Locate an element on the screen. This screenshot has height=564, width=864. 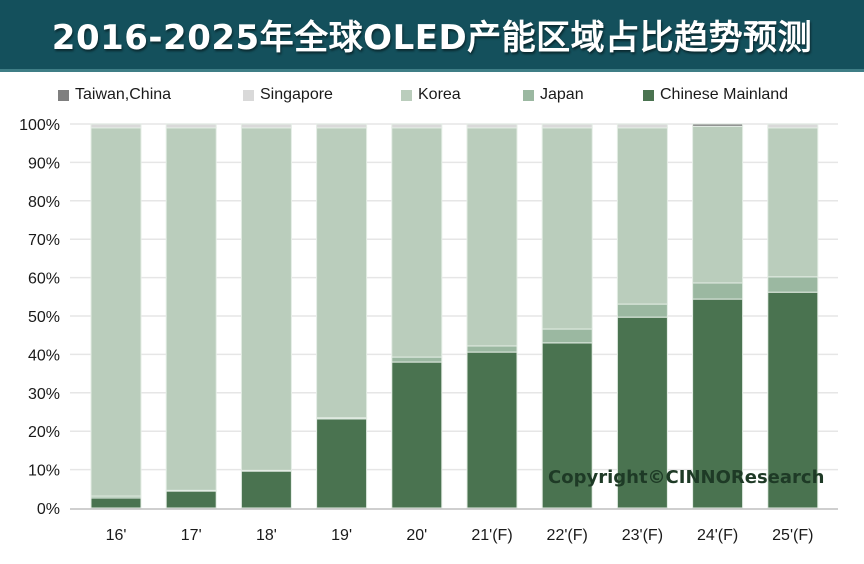
x-tick-label: 23'(F) is located at coordinates (642, 535).